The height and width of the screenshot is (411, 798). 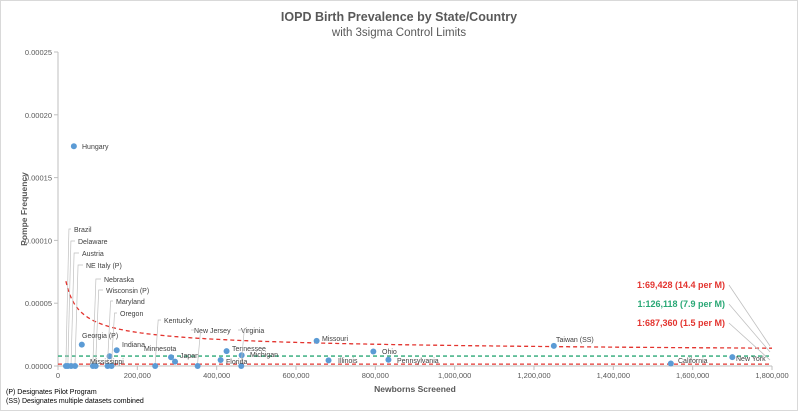 What do you see at coordinates (104, 266) in the screenshot?
I see `data-point-label: NE Italy (P)` at bounding box center [104, 266].